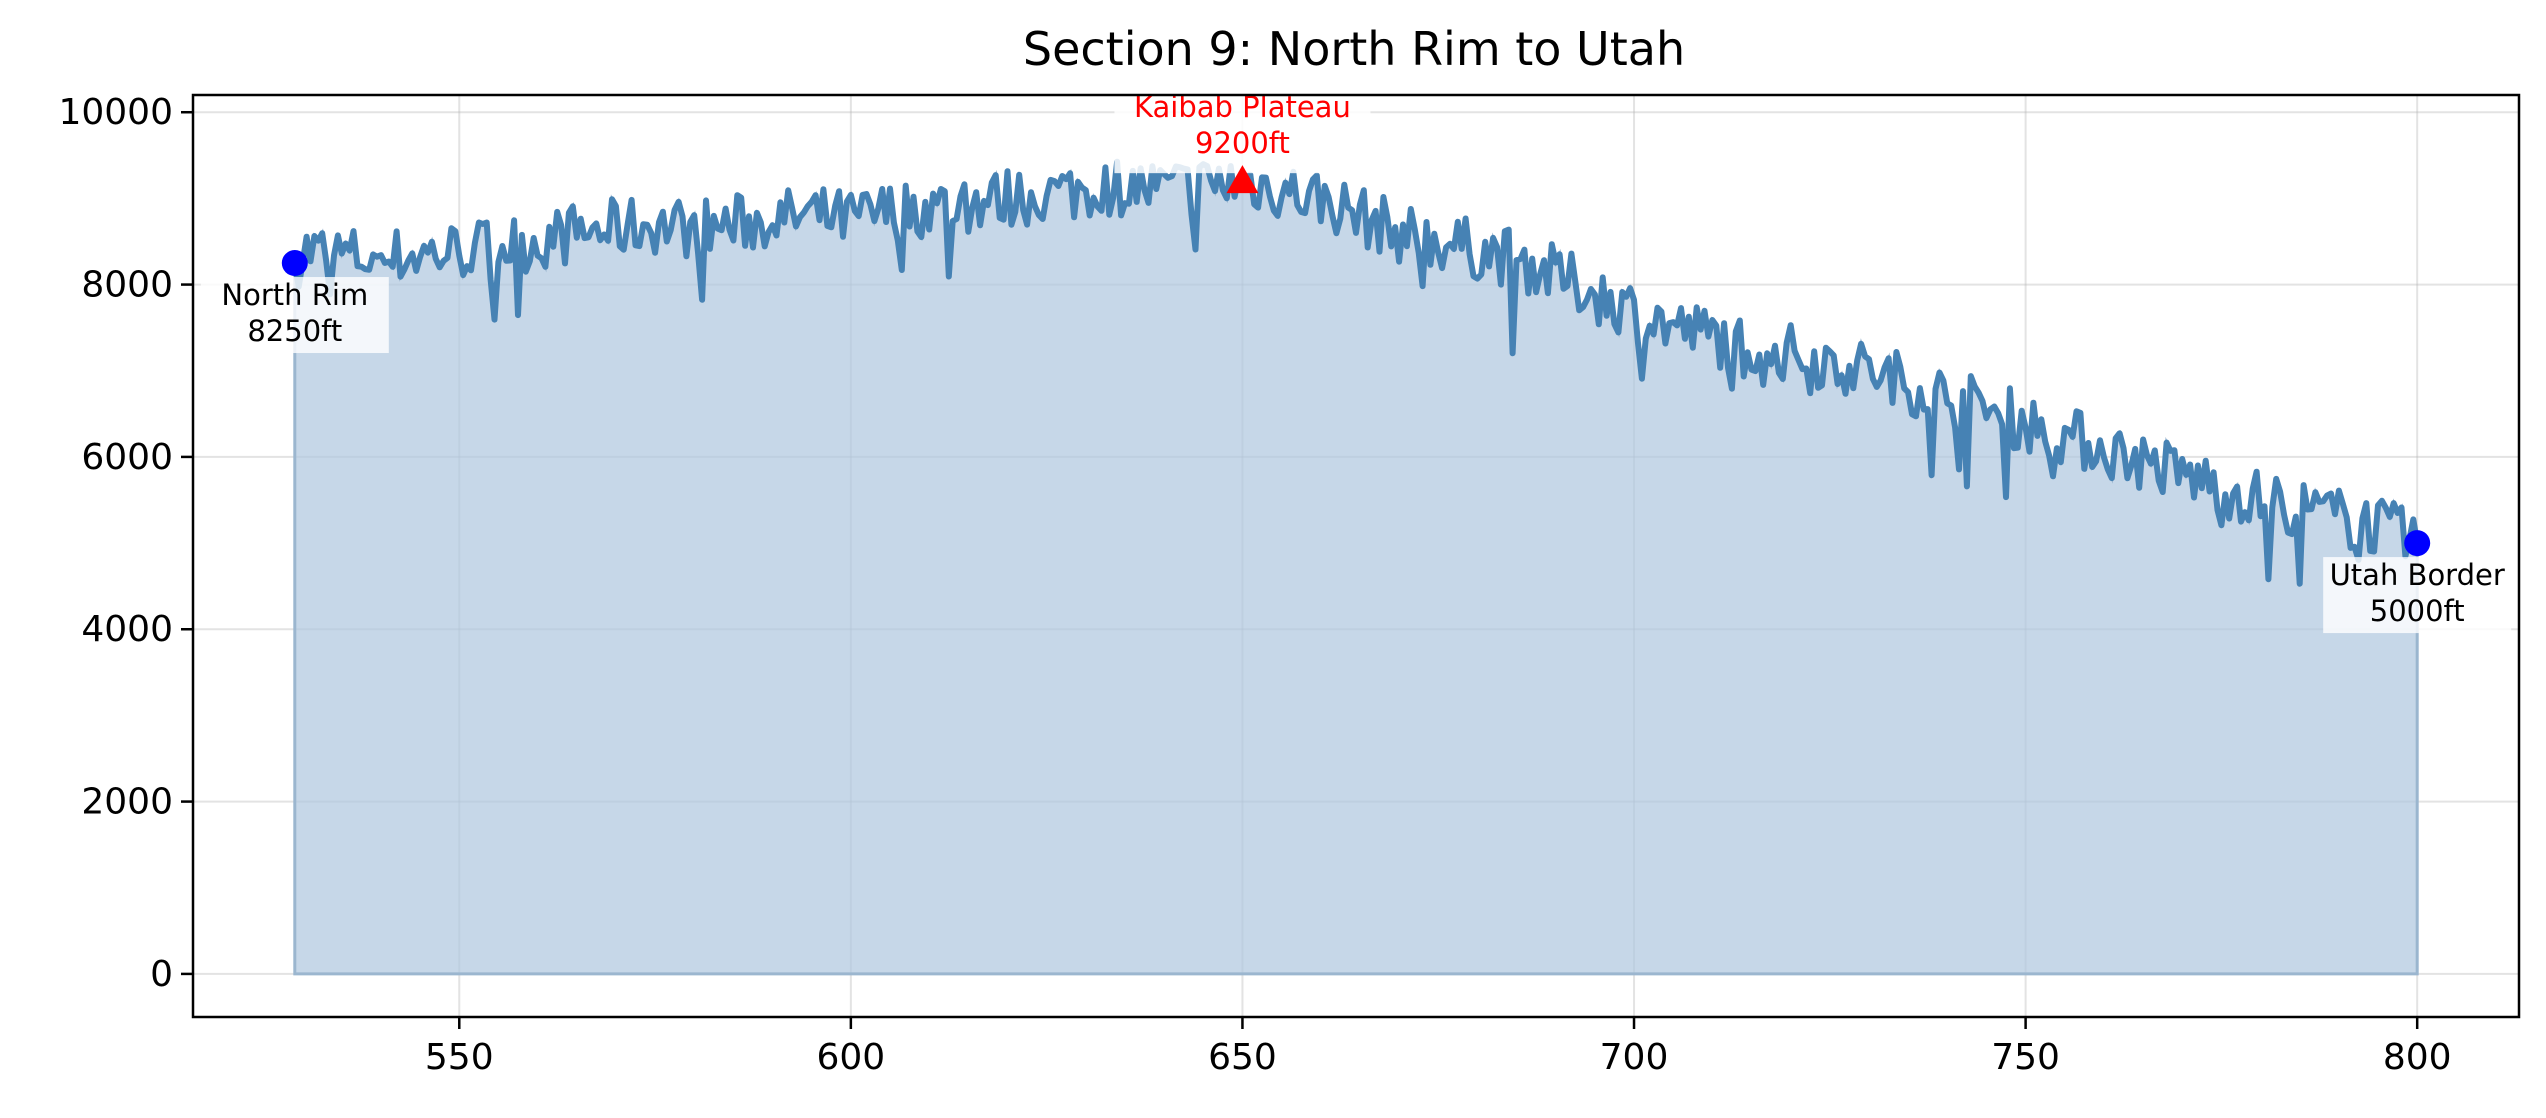 The image size is (2546, 1118). I want to click on point-label-value: 5000ft, so click(2417, 611).